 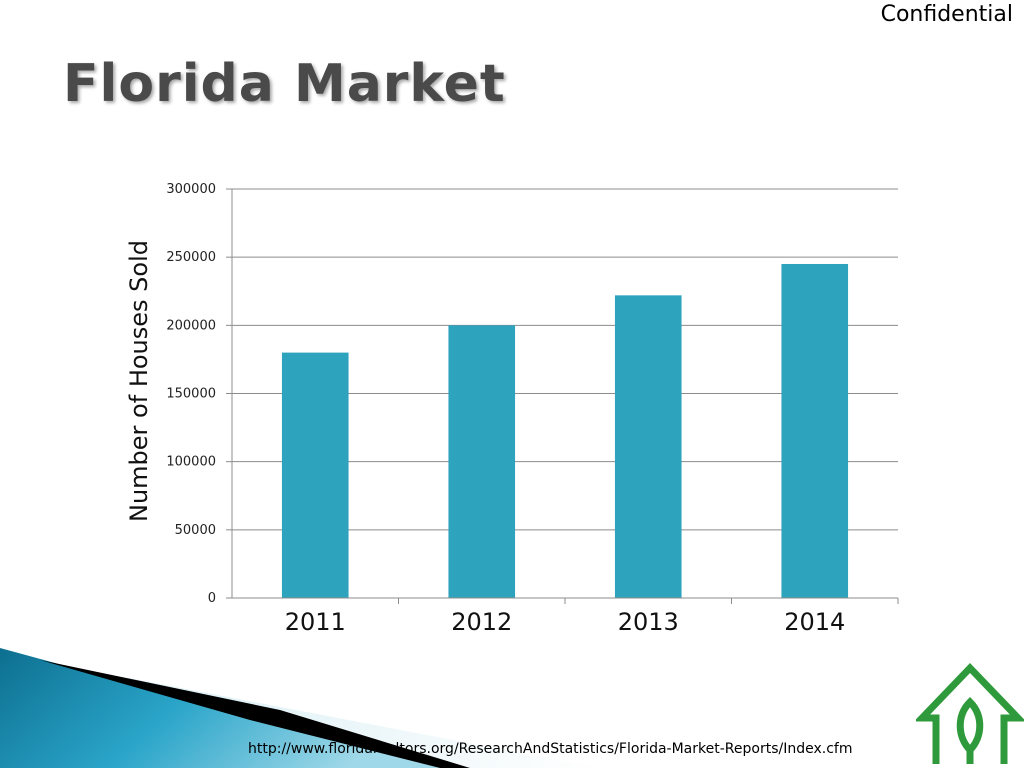 I want to click on y-axis-label: Number of Houses Sold, so click(x=139, y=381).